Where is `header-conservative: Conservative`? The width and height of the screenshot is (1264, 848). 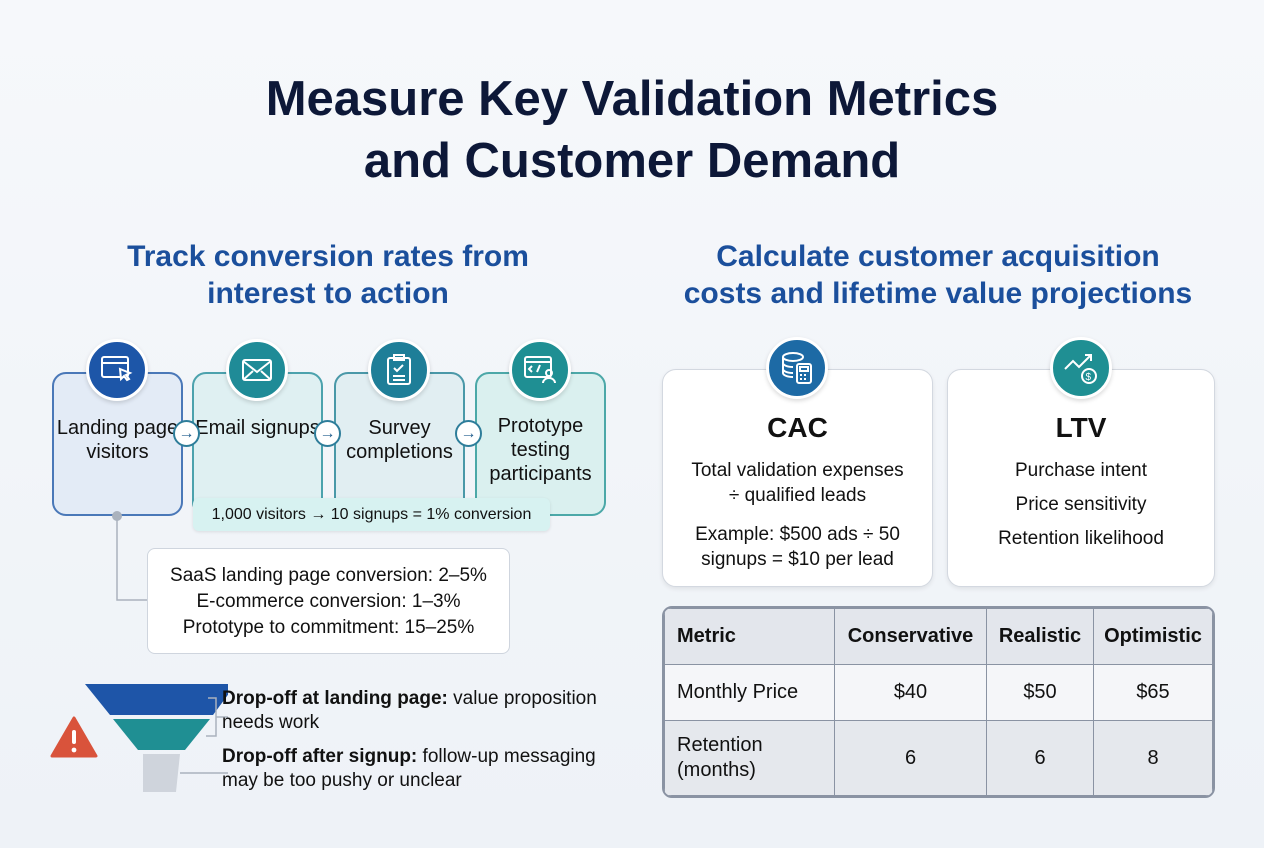
header-conservative: Conservative is located at coordinates (910, 636).